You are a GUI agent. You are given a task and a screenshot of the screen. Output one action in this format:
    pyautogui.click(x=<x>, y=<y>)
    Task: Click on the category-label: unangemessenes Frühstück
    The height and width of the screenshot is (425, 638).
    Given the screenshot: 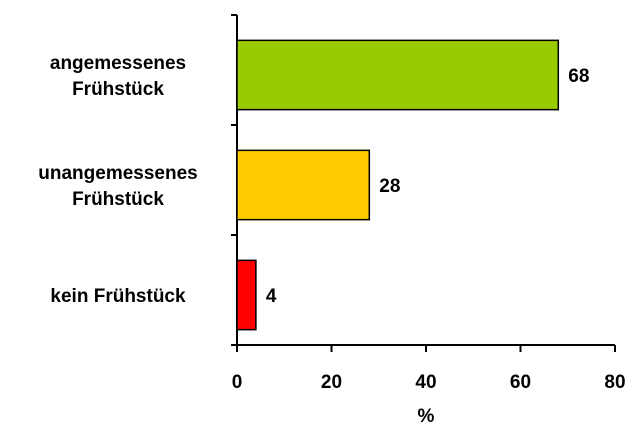 What is the action you would take?
    pyautogui.click(x=117, y=186)
    